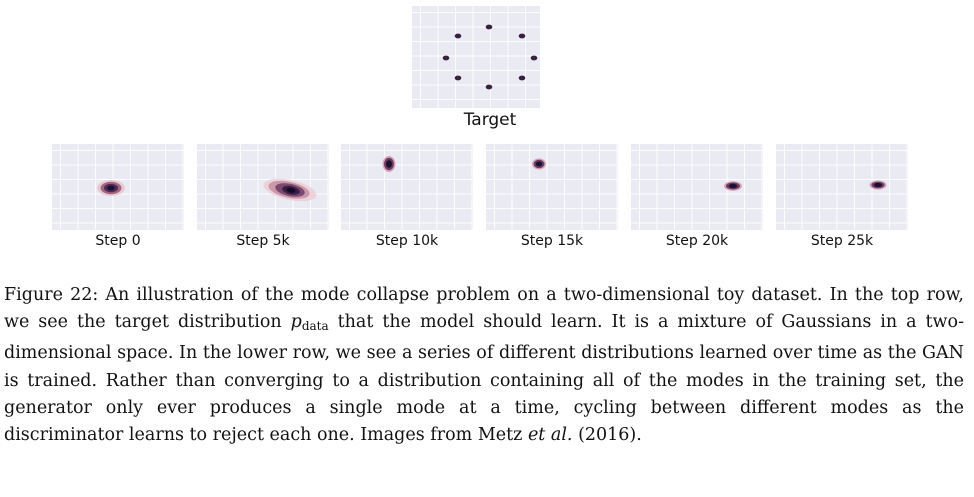 This screenshot has height=497, width=974. Describe the element at coordinates (407, 187) in the screenshot. I see `step-10k-plot` at that location.